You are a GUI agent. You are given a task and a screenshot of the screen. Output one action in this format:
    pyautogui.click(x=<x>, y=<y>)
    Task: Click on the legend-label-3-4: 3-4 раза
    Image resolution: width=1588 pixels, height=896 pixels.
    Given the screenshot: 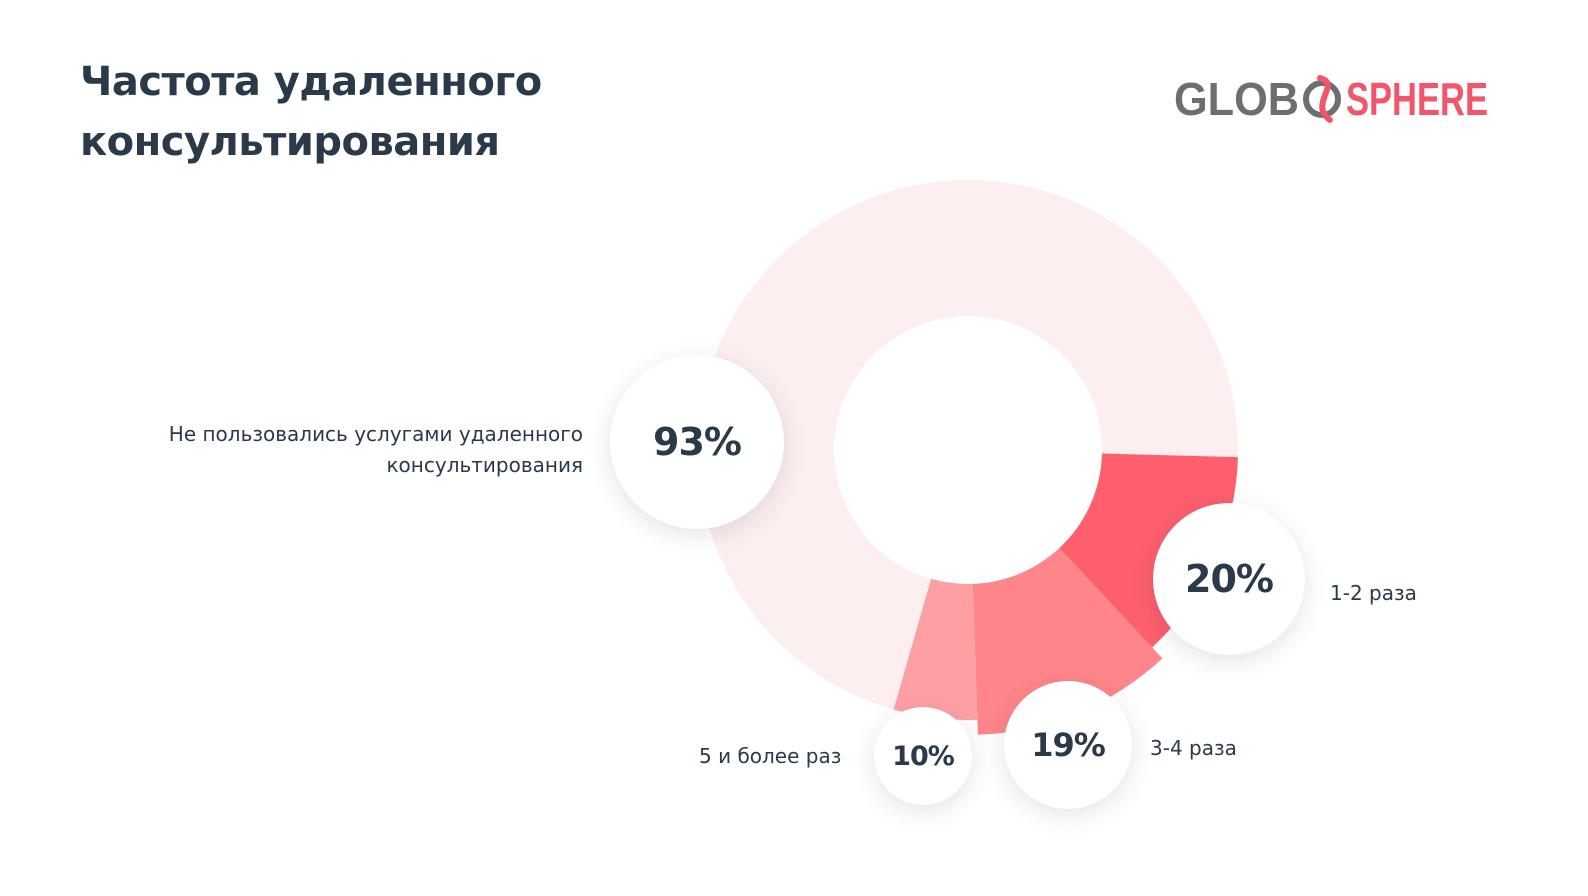 What is the action you would take?
    pyautogui.click(x=1193, y=748)
    